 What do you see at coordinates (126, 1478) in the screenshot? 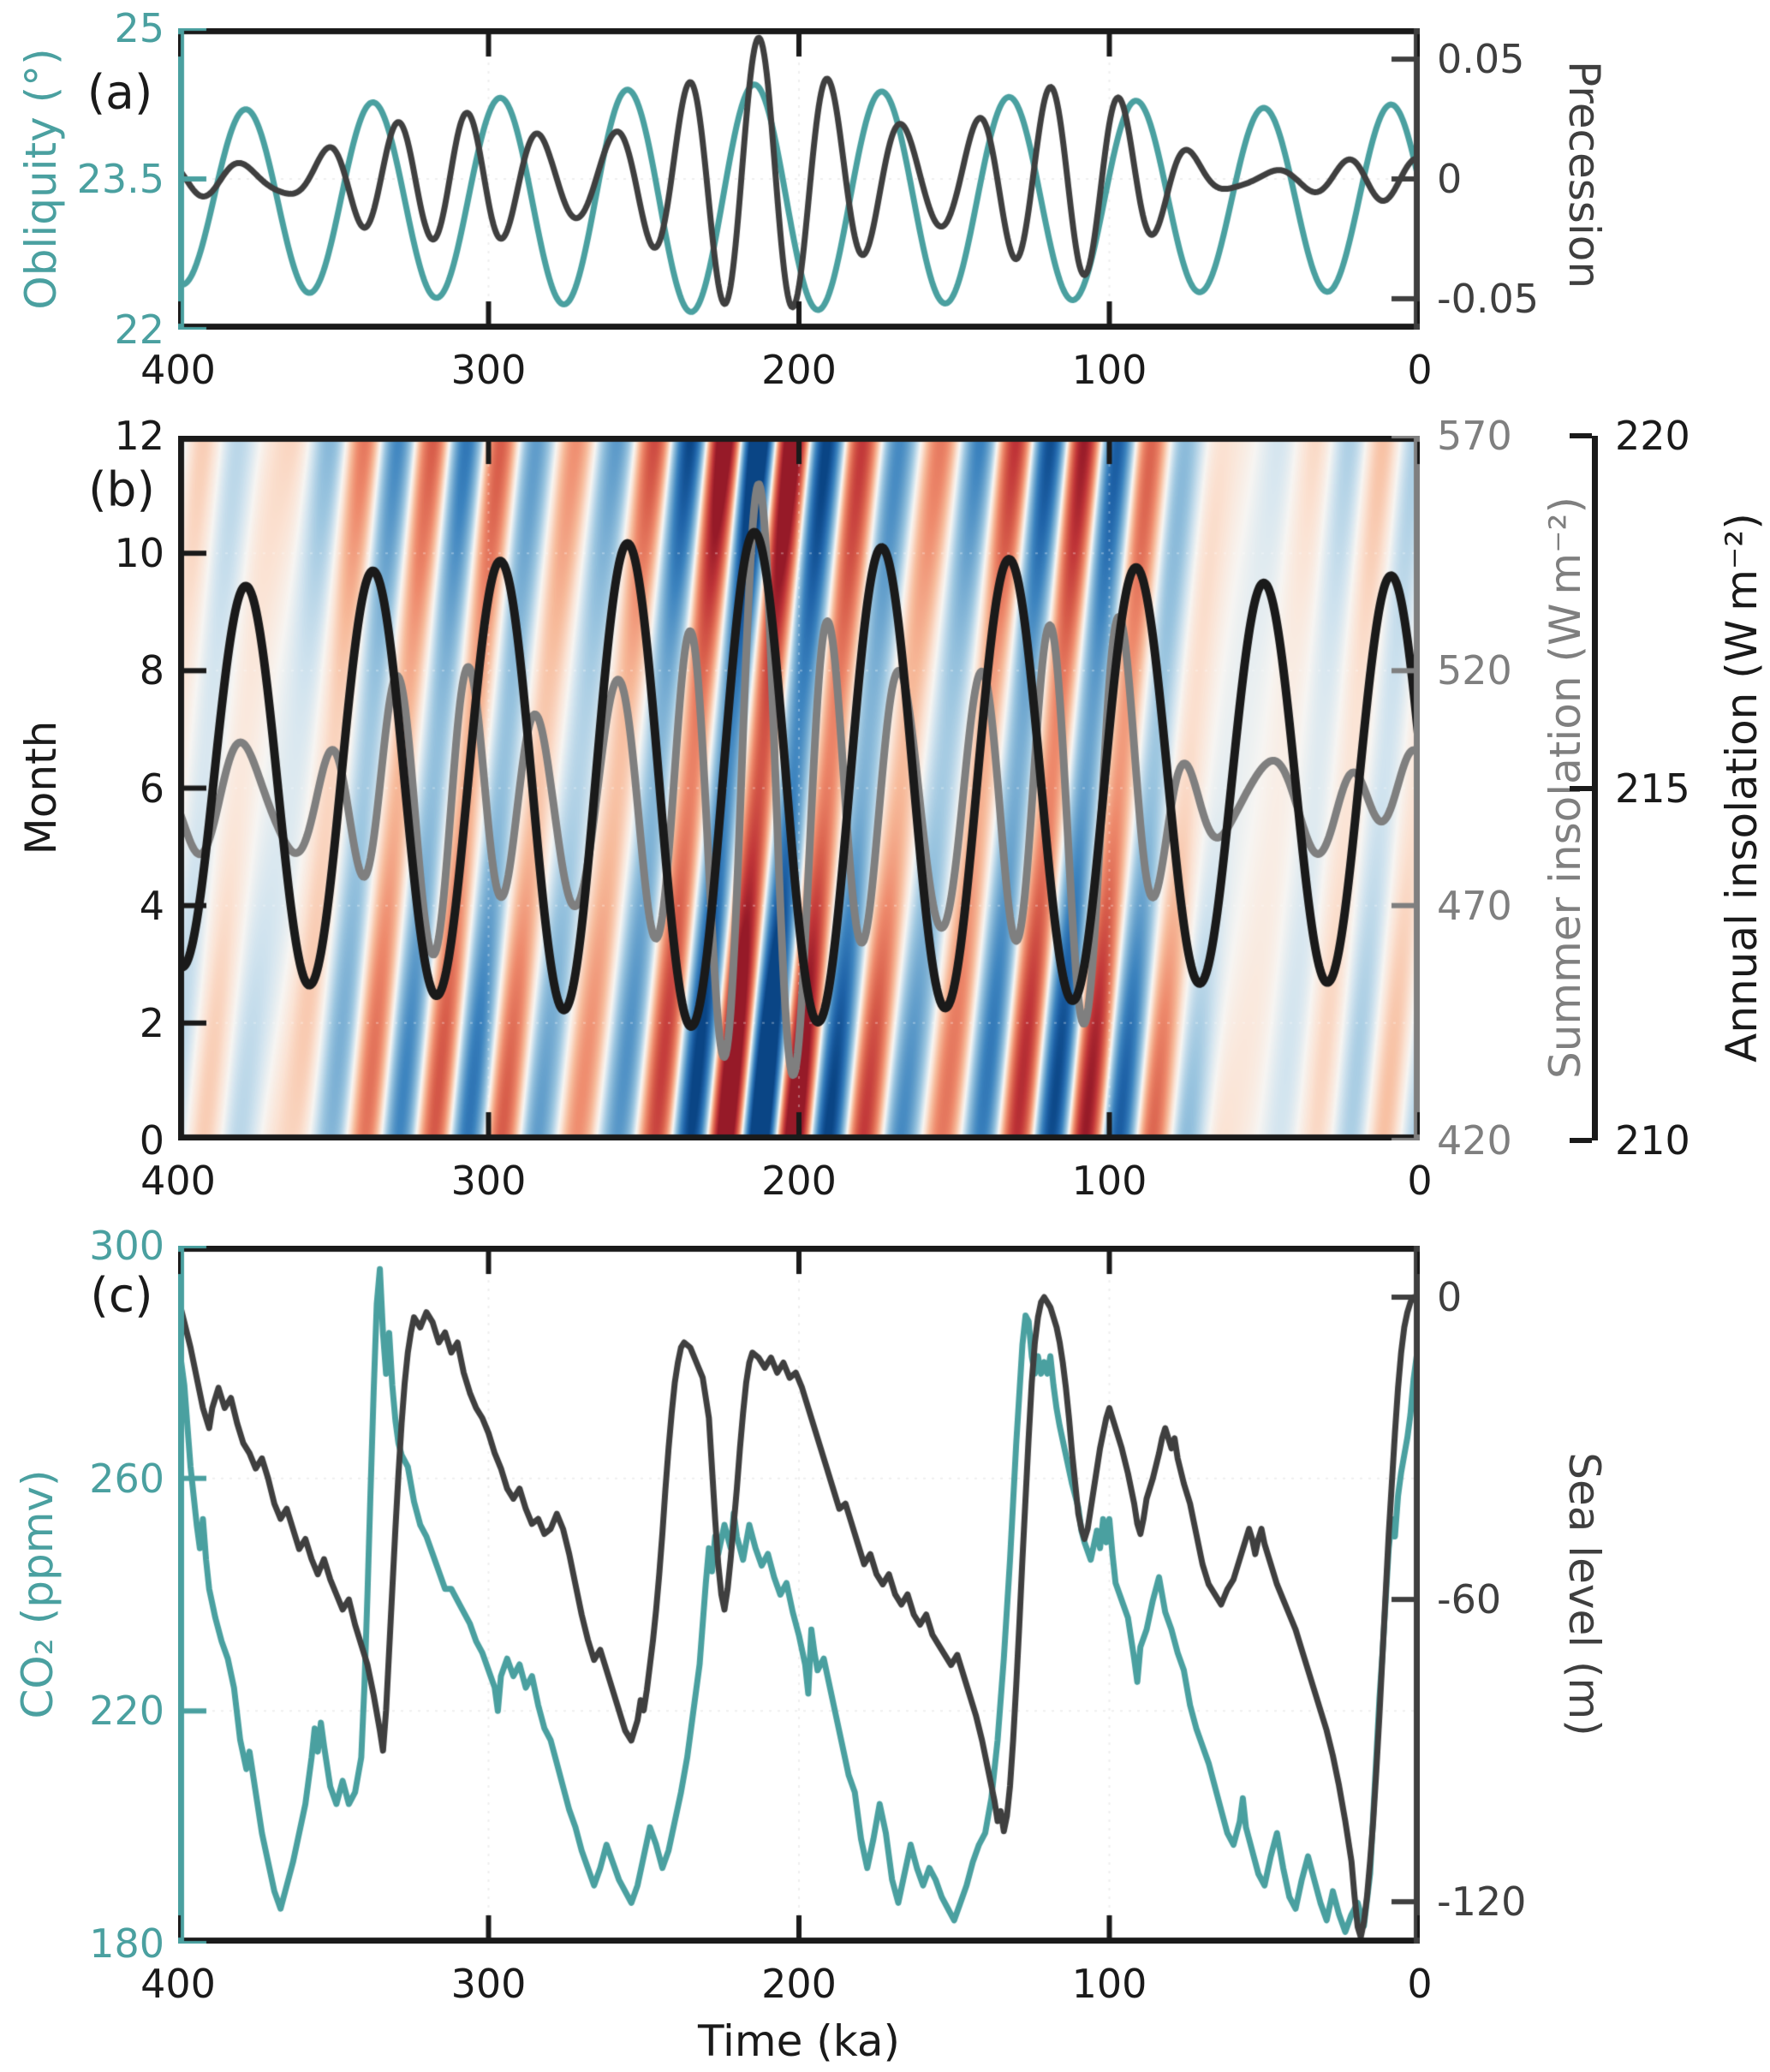
I see `left-tick-label-c: 260` at bounding box center [126, 1478].